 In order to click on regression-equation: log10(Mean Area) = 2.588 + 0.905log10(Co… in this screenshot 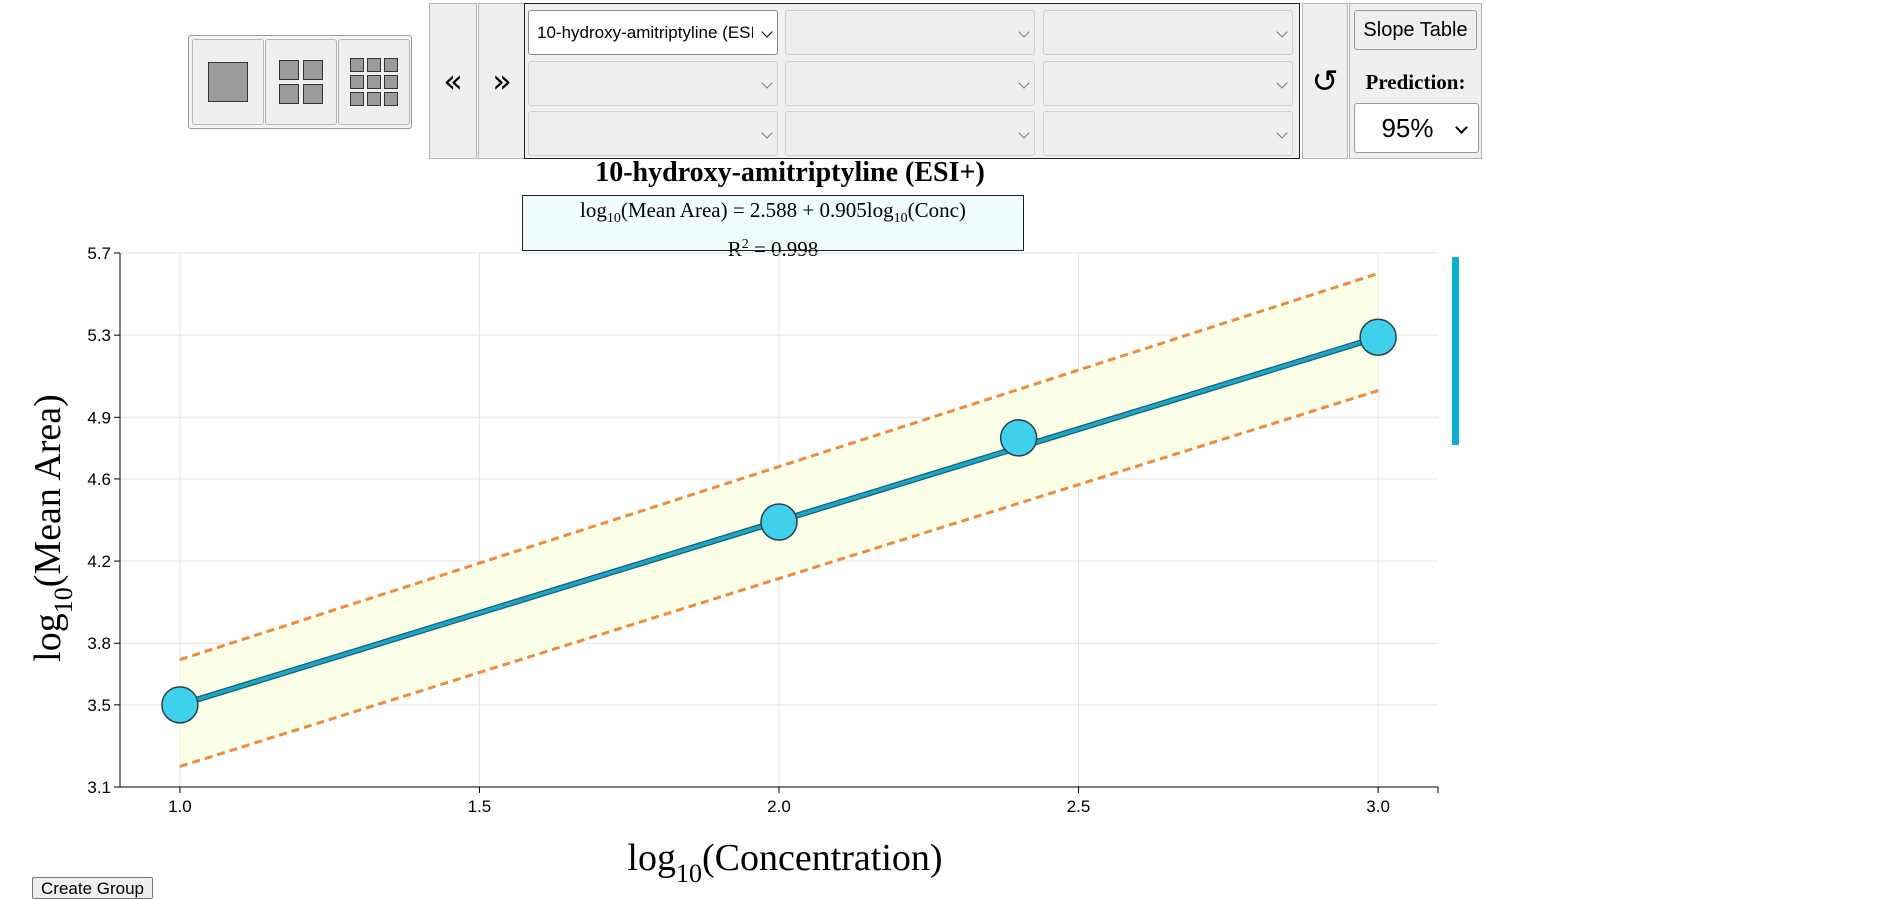, I will do `click(773, 212)`.